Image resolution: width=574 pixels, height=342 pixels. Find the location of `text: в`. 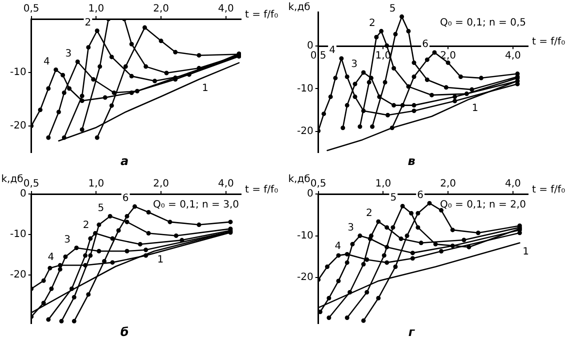

text: в is located at coordinates (412, 161).